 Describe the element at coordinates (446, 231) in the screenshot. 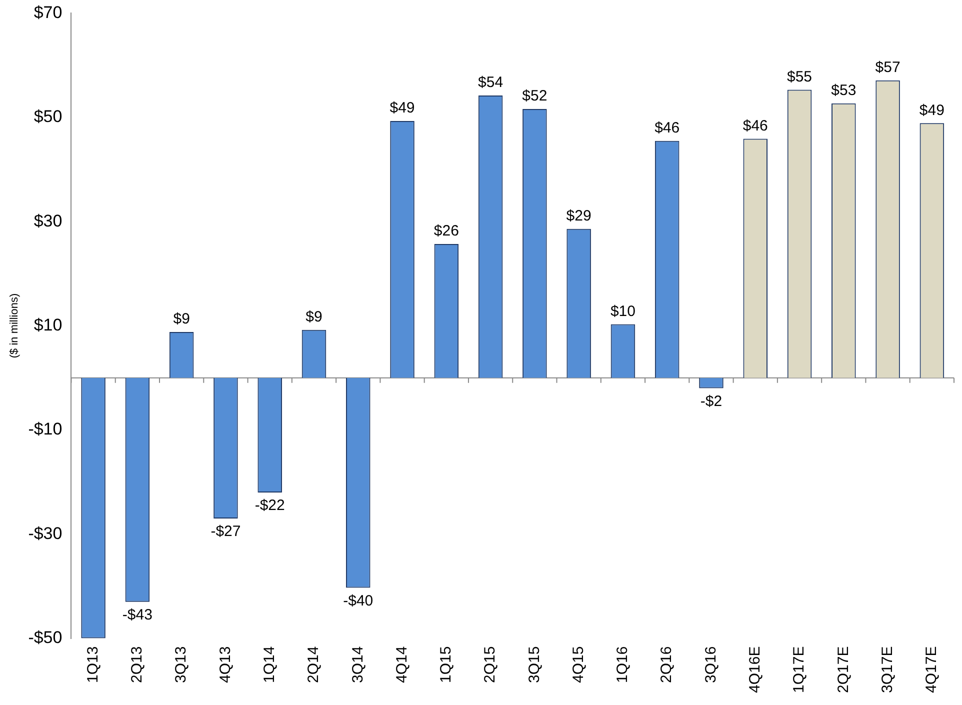

I see `data-label: $26` at that location.